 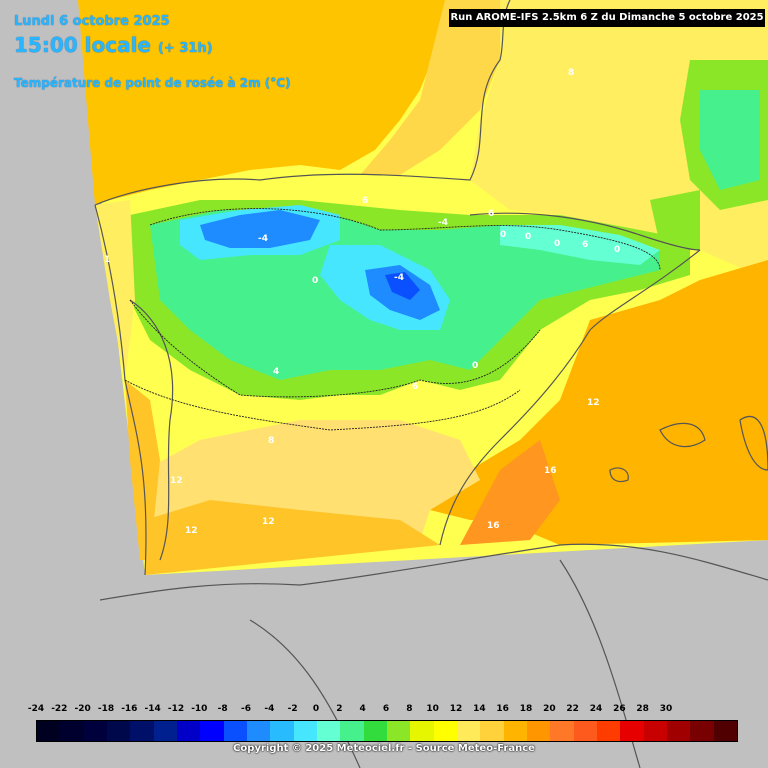 I want to click on sea-biscay-inner, so click(x=440, y=87).